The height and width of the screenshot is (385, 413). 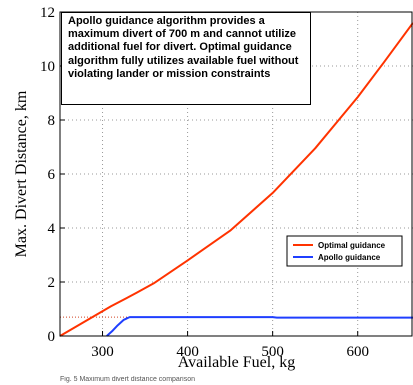 I want to click on y-axis-label: Max. Divert Distance, km, so click(x=21, y=173).